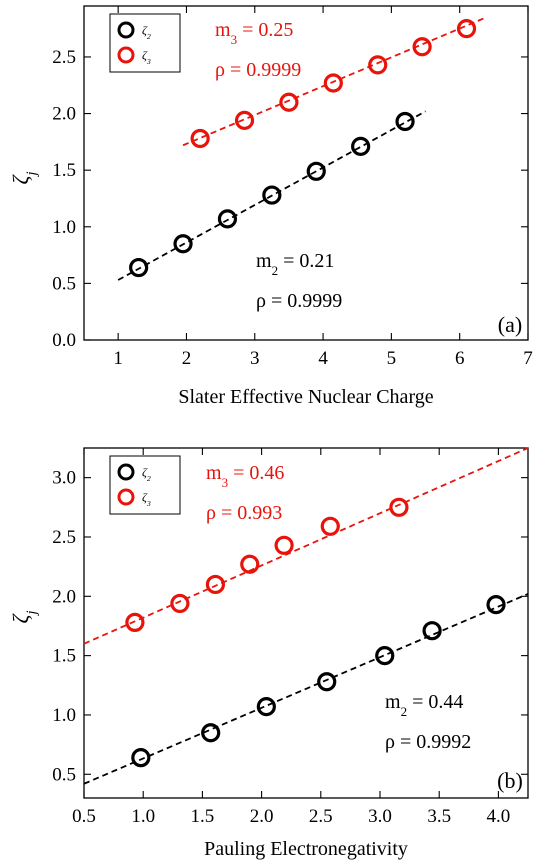 The image size is (550, 868). Describe the element at coordinates (299, 301) in the screenshot. I see `correlation-label-zeta2: ρ = 0.9999` at that location.